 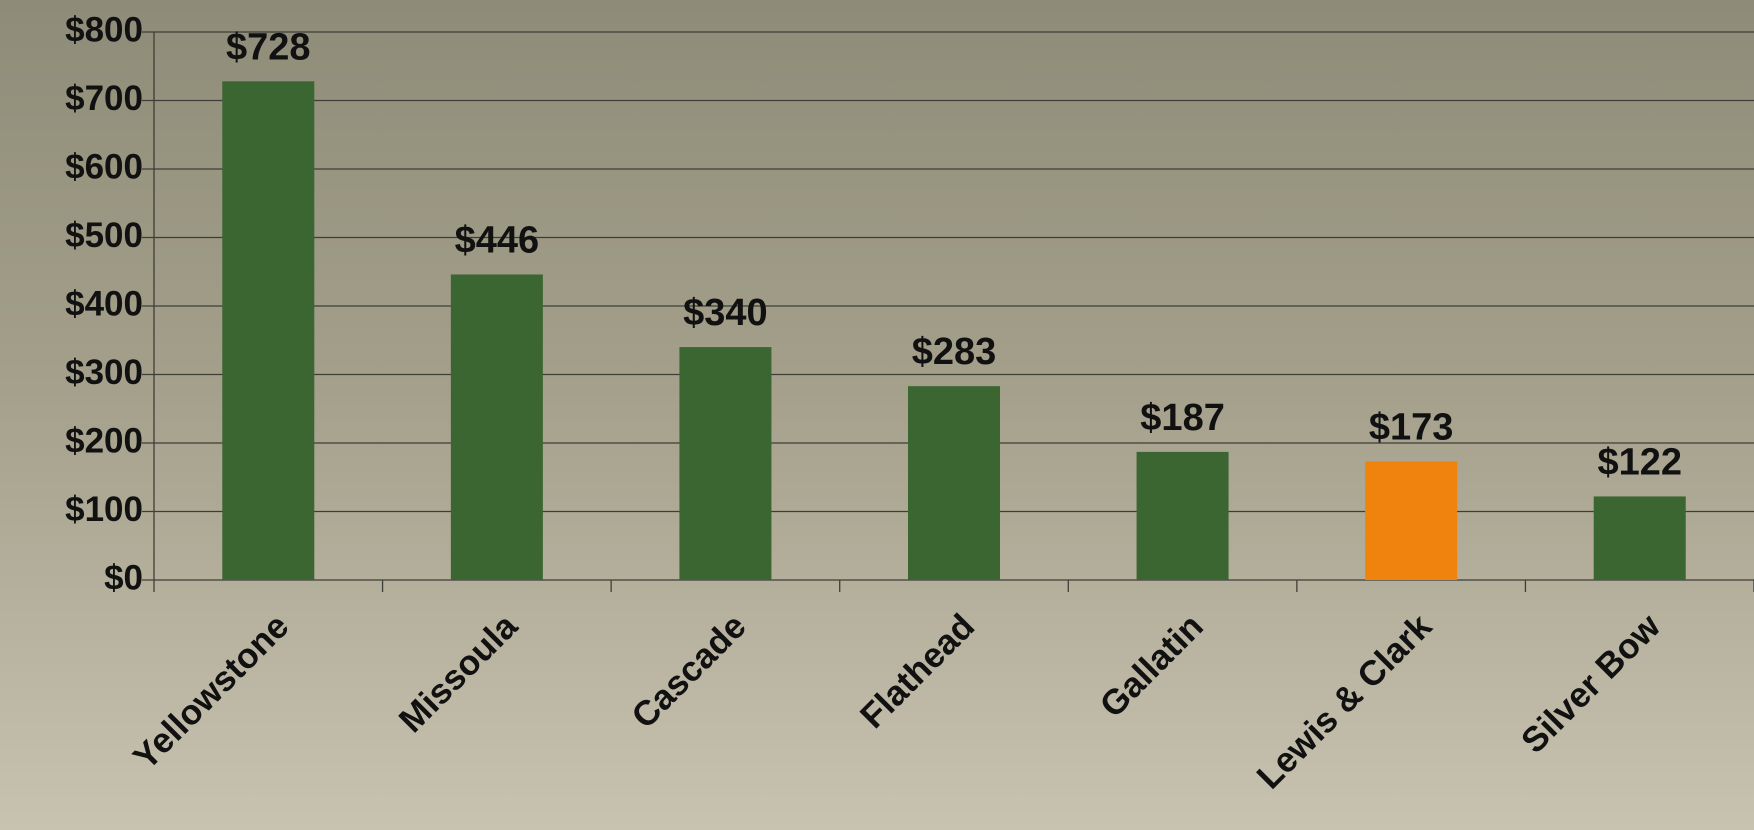 What do you see at coordinates (123, 577) in the screenshot?
I see `y-tick-label: $0` at bounding box center [123, 577].